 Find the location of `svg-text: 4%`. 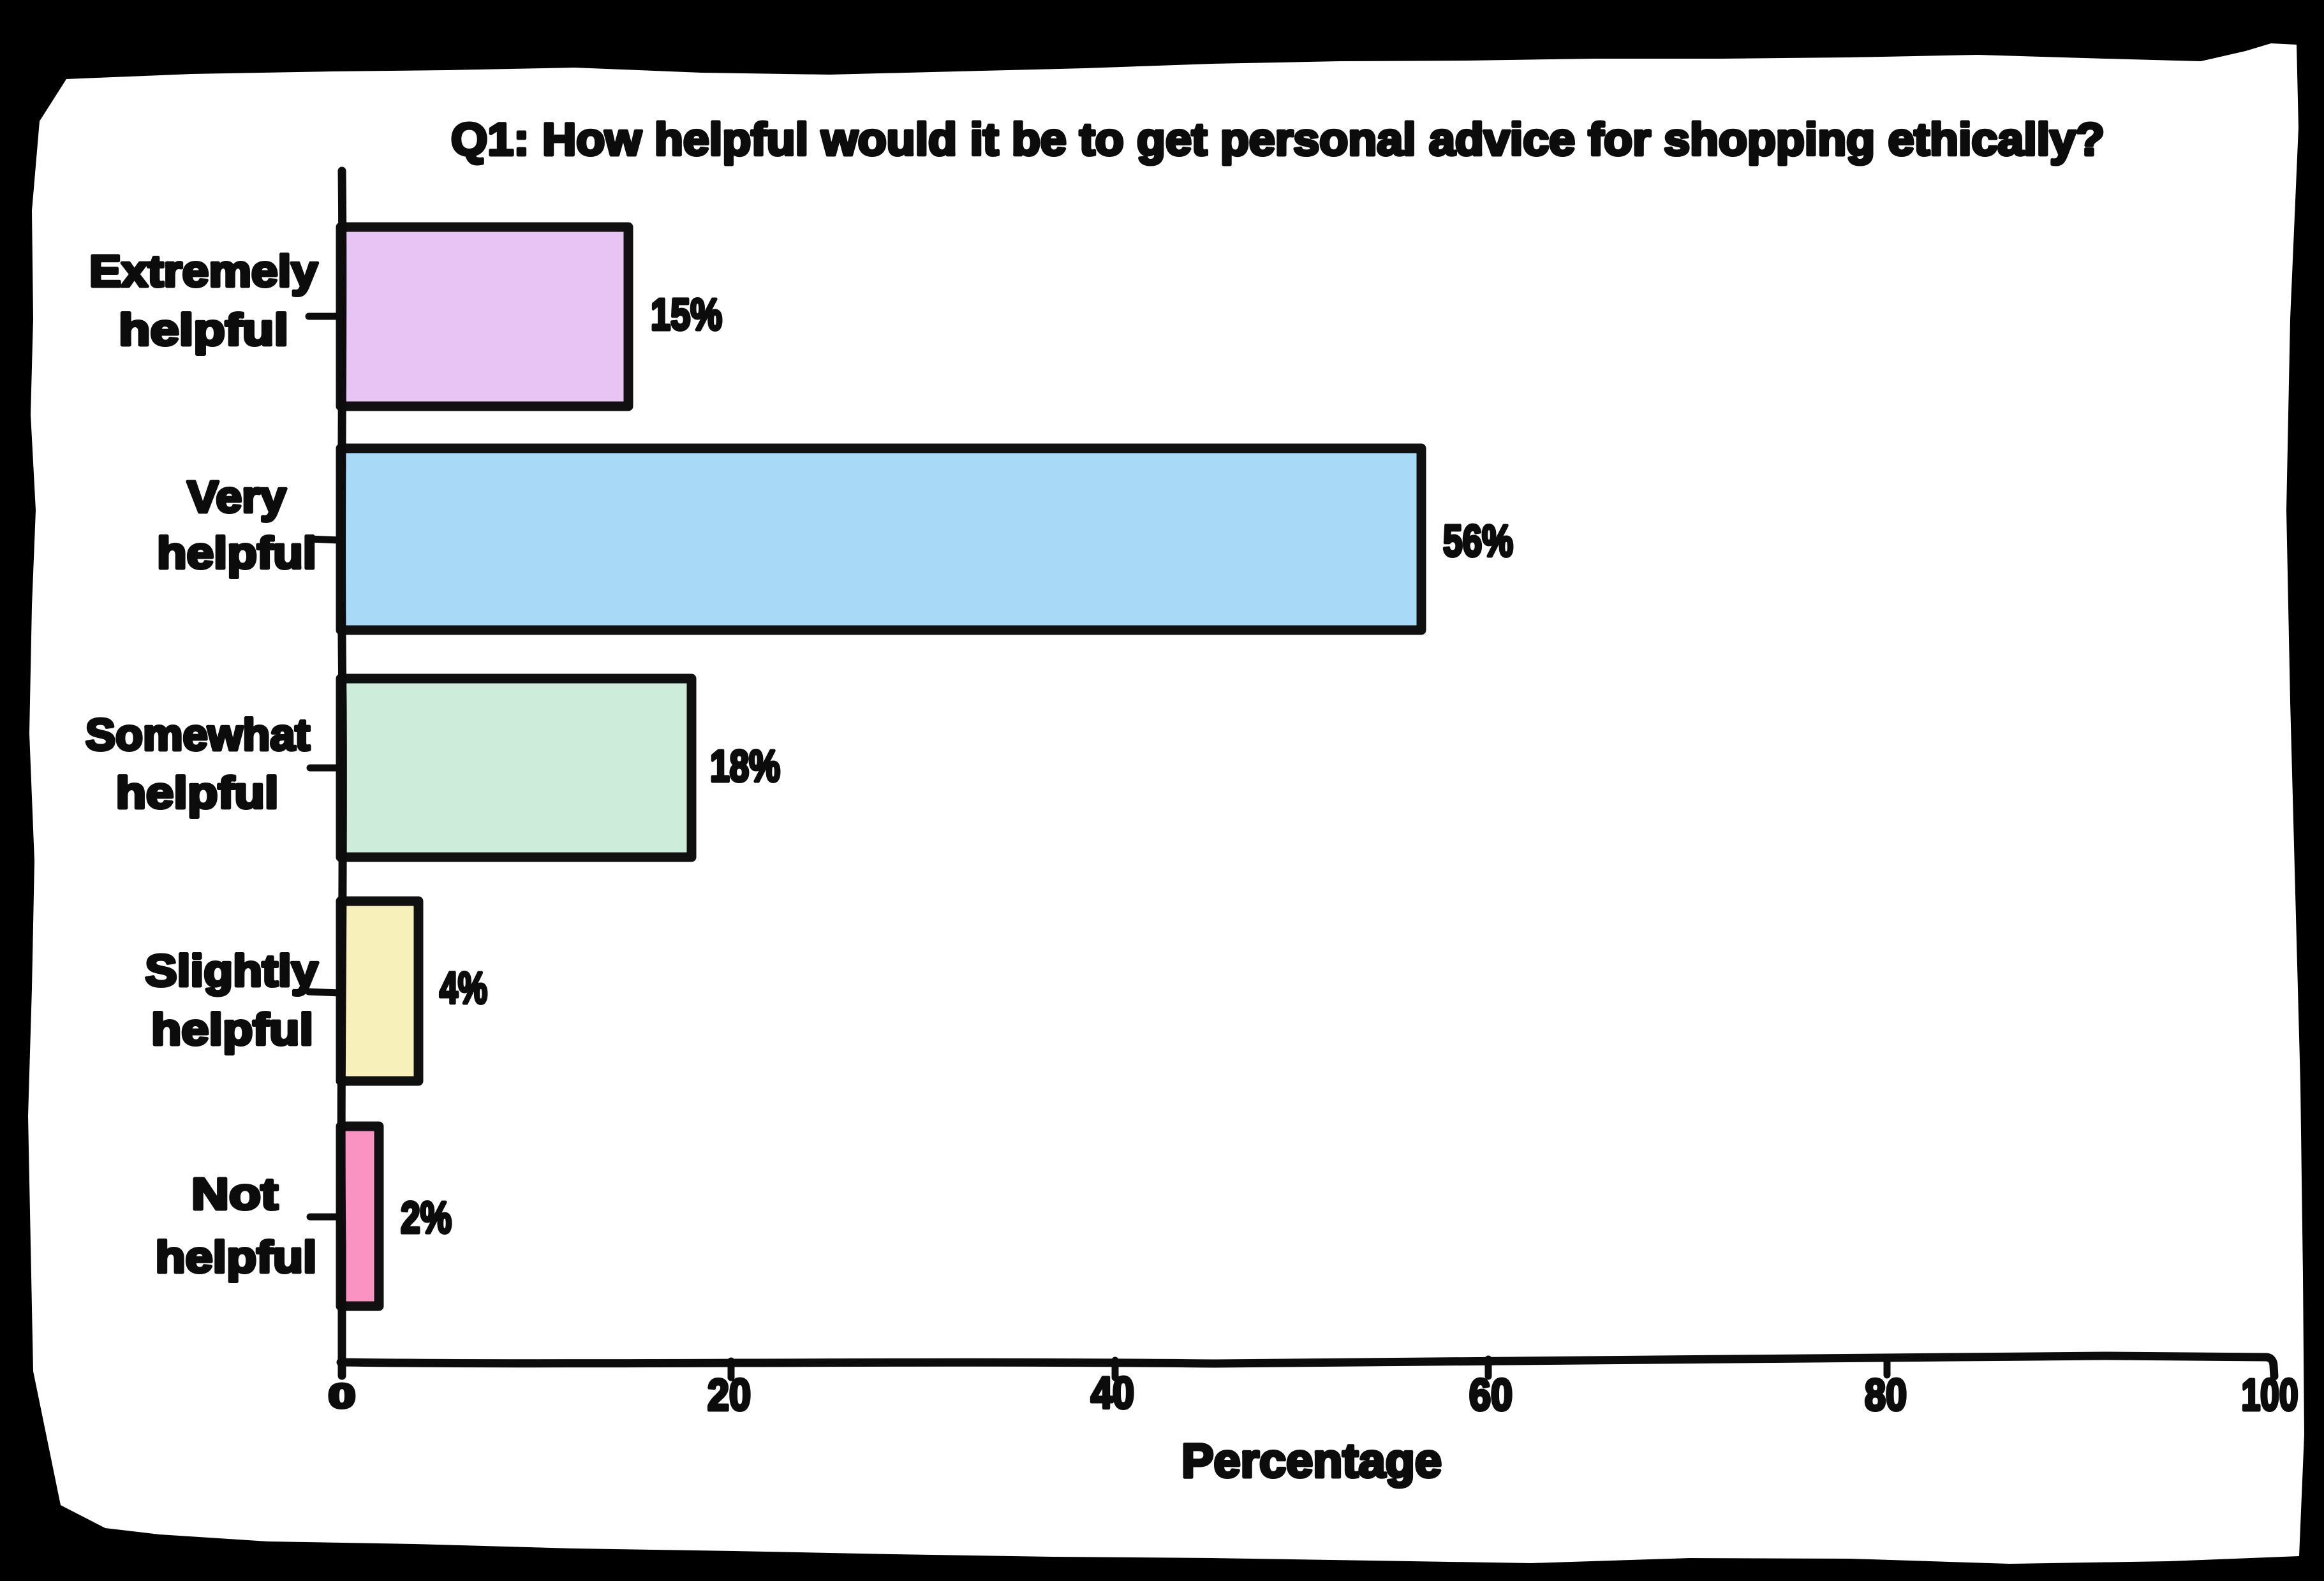

svg-text: 4% is located at coordinates (464, 988).